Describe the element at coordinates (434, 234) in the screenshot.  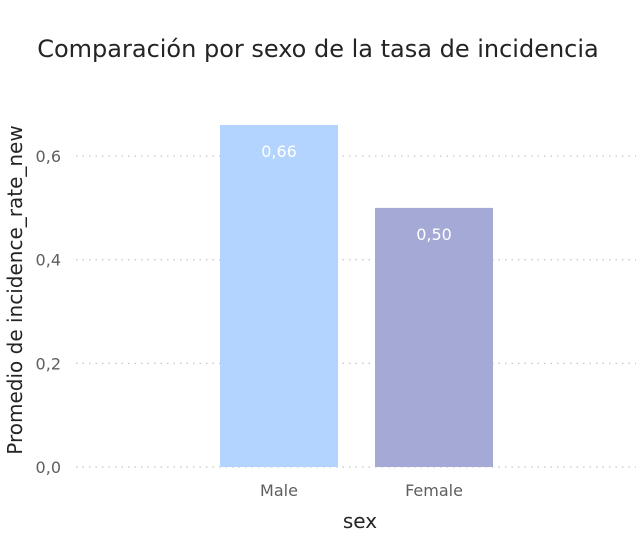
I see `data-label: 0,50` at that location.